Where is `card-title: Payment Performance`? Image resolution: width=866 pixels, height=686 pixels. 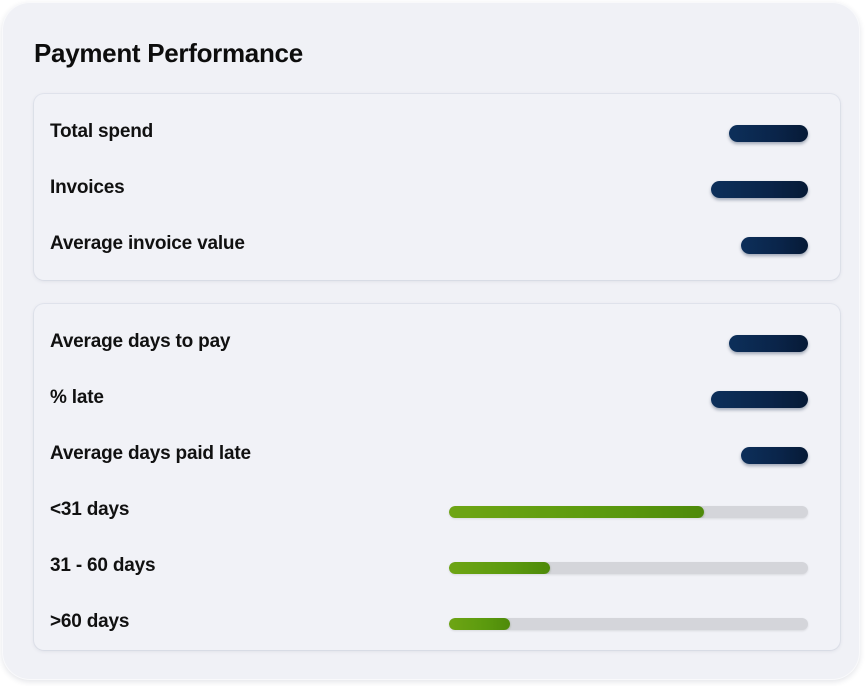
card-title: Payment Performance is located at coordinates (168, 53).